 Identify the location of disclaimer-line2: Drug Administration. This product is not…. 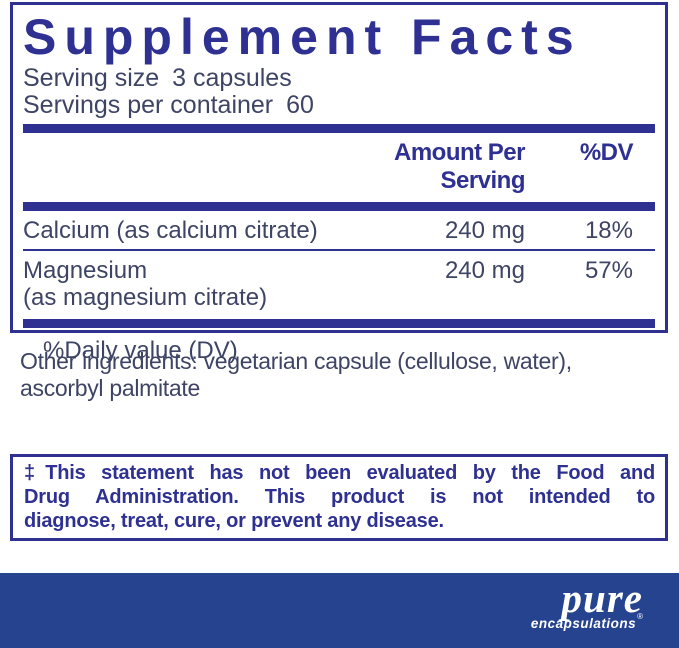
(339, 497).